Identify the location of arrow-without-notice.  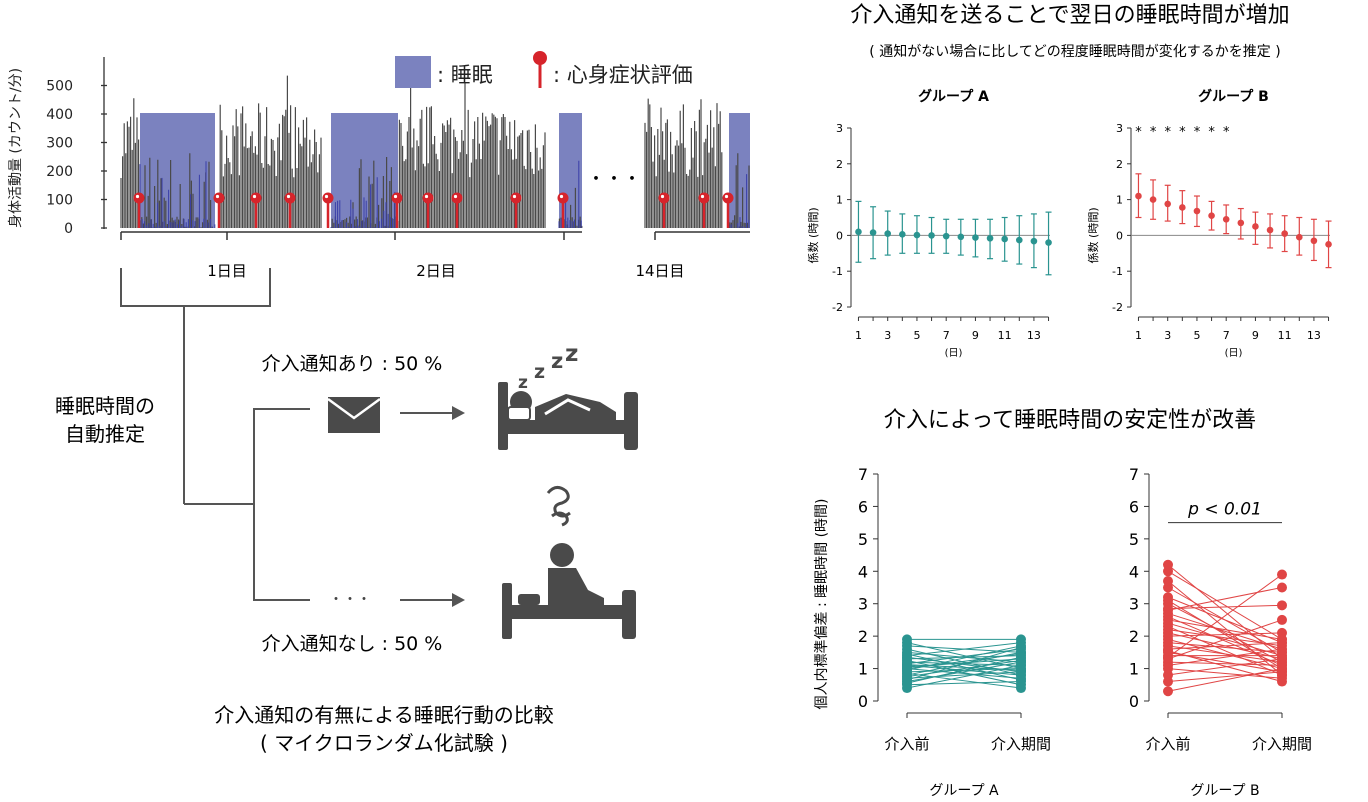
(432, 600).